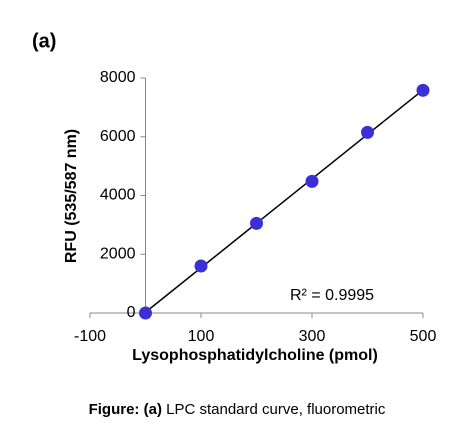 The height and width of the screenshot is (440, 474). What do you see at coordinates (44, 41) in the screenshot?
I see `panel-label: (a)` at bounding box center [44, 41].